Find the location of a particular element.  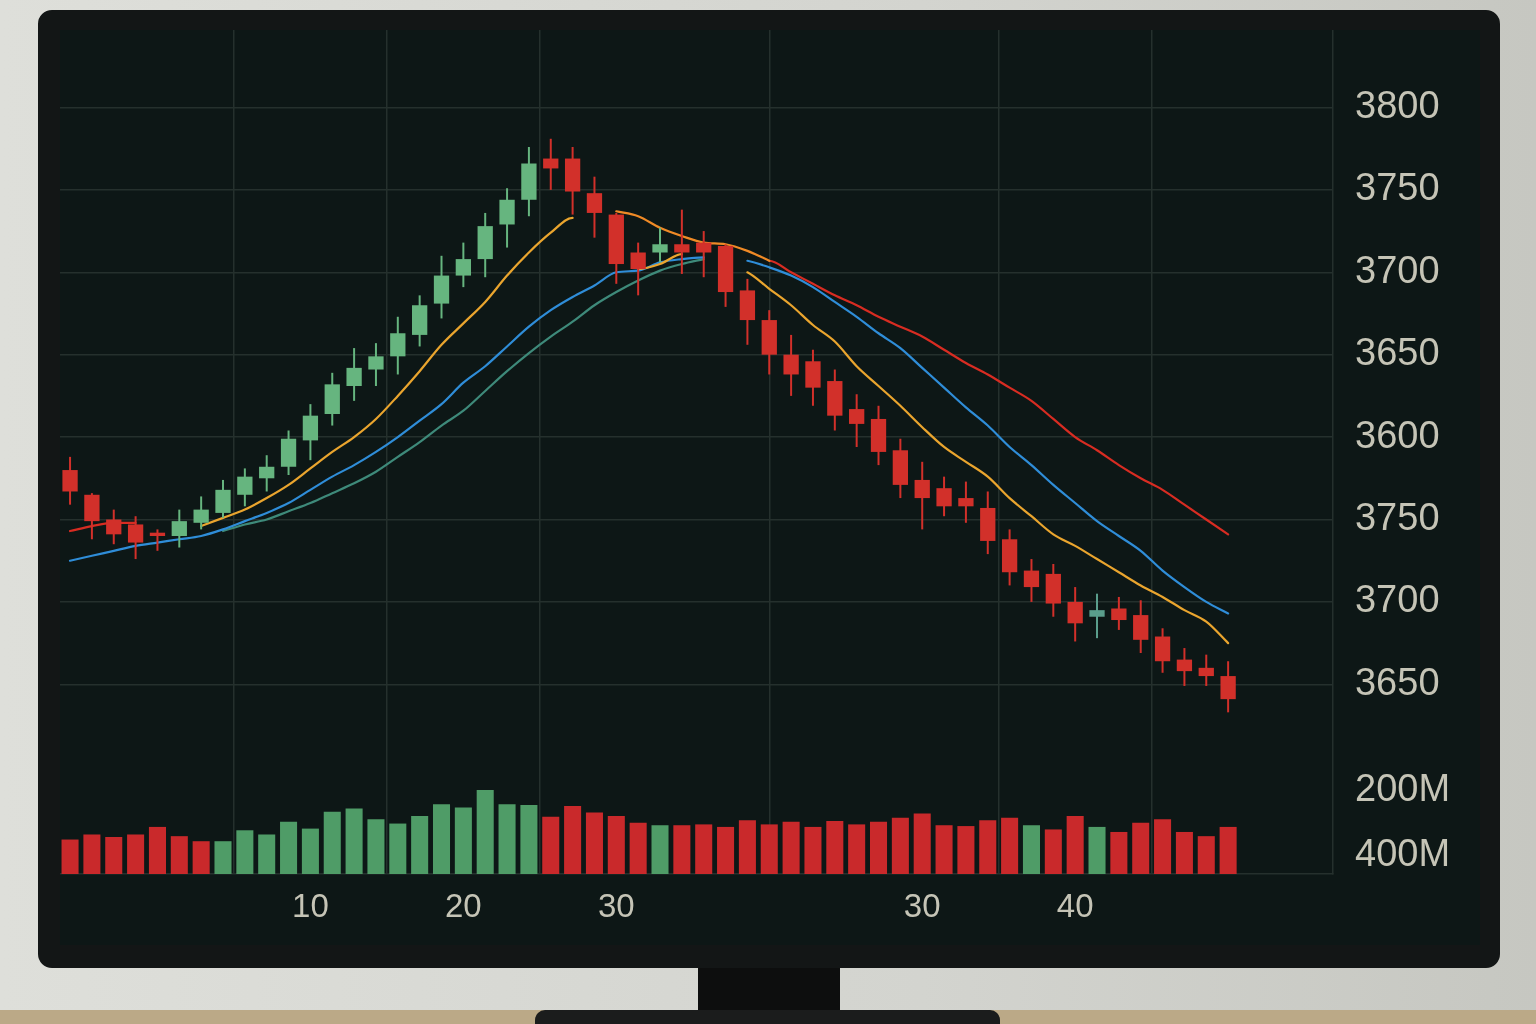

text: 400M is located at coordinates (1403, 853).